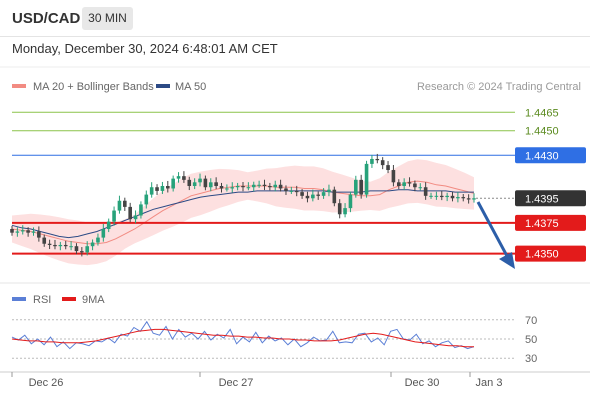  Describe the element at coordinates (542, 113) in the screenshot. I see `price-level-label: 1.4465` at that location.